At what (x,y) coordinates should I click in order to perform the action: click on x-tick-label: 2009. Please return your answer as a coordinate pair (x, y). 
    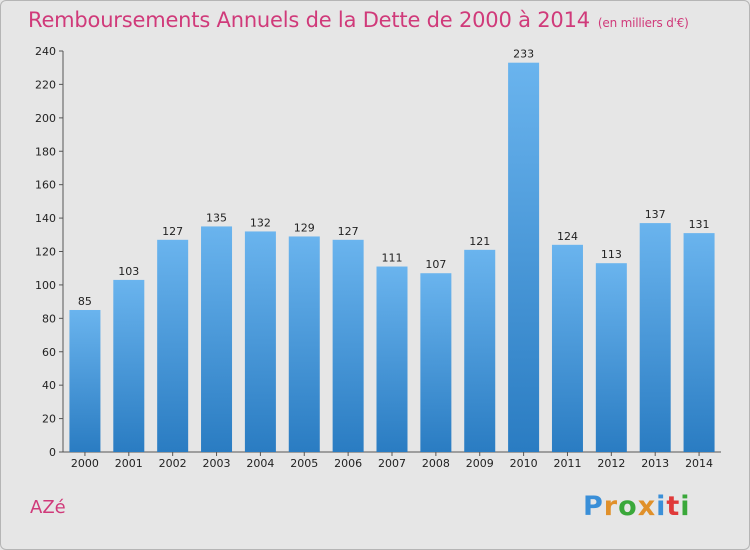
    Looking at the image, I should click on (480, 463).